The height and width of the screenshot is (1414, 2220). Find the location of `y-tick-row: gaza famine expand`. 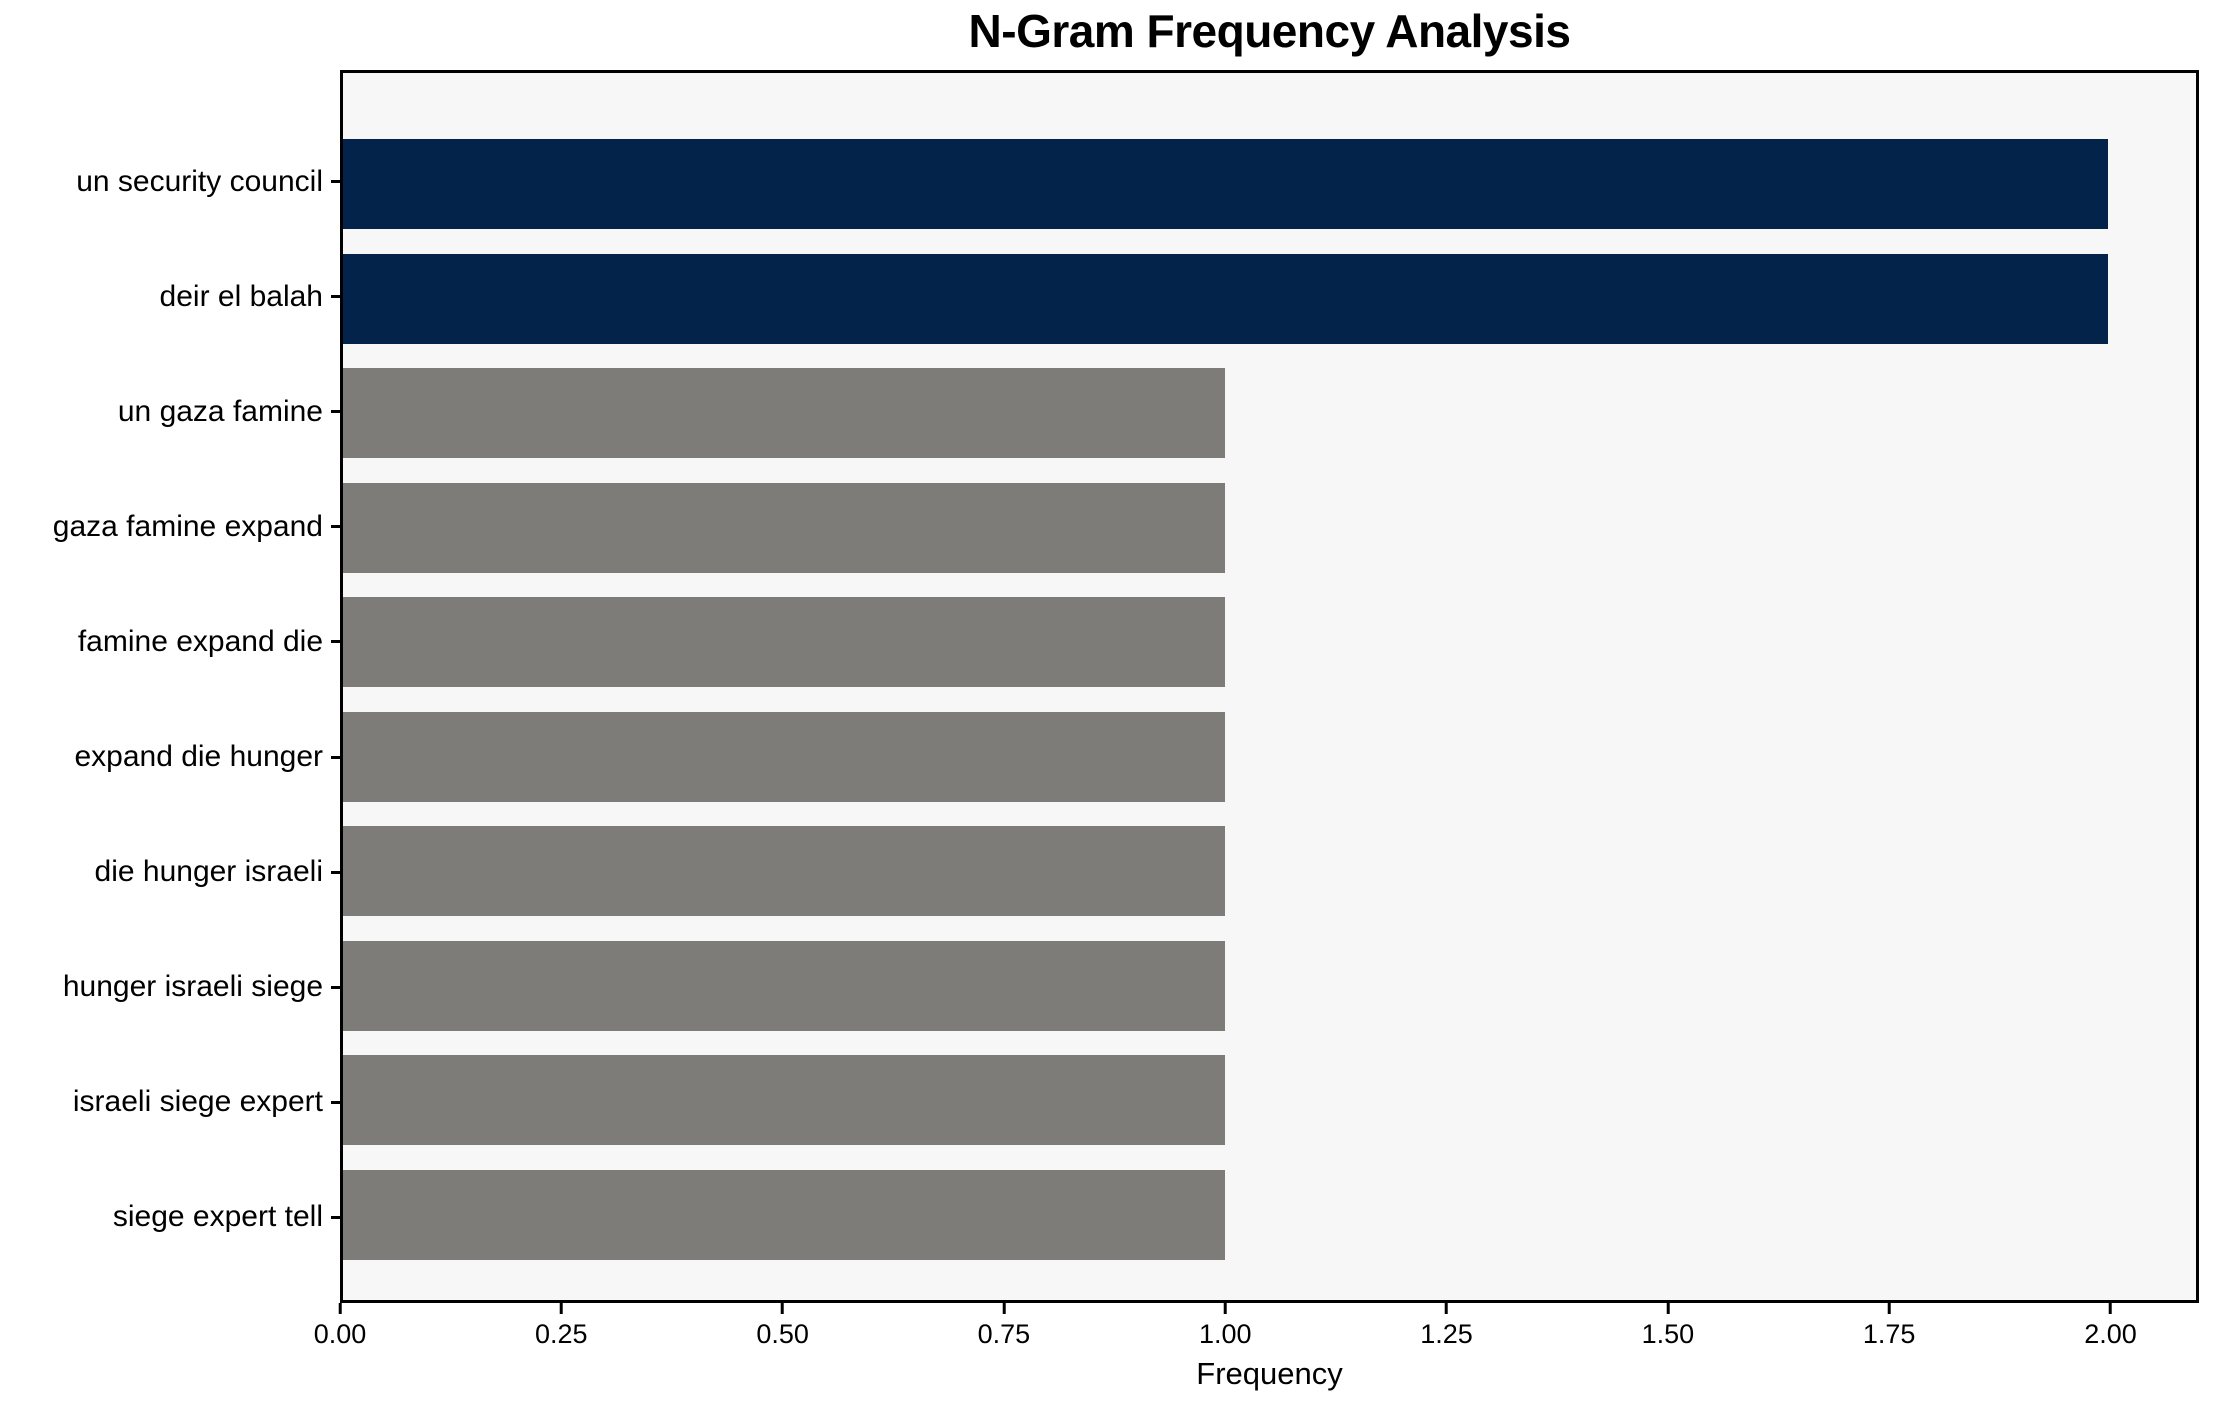

y-tick-row: gaza famine expand is located at coordinates (170, 526).